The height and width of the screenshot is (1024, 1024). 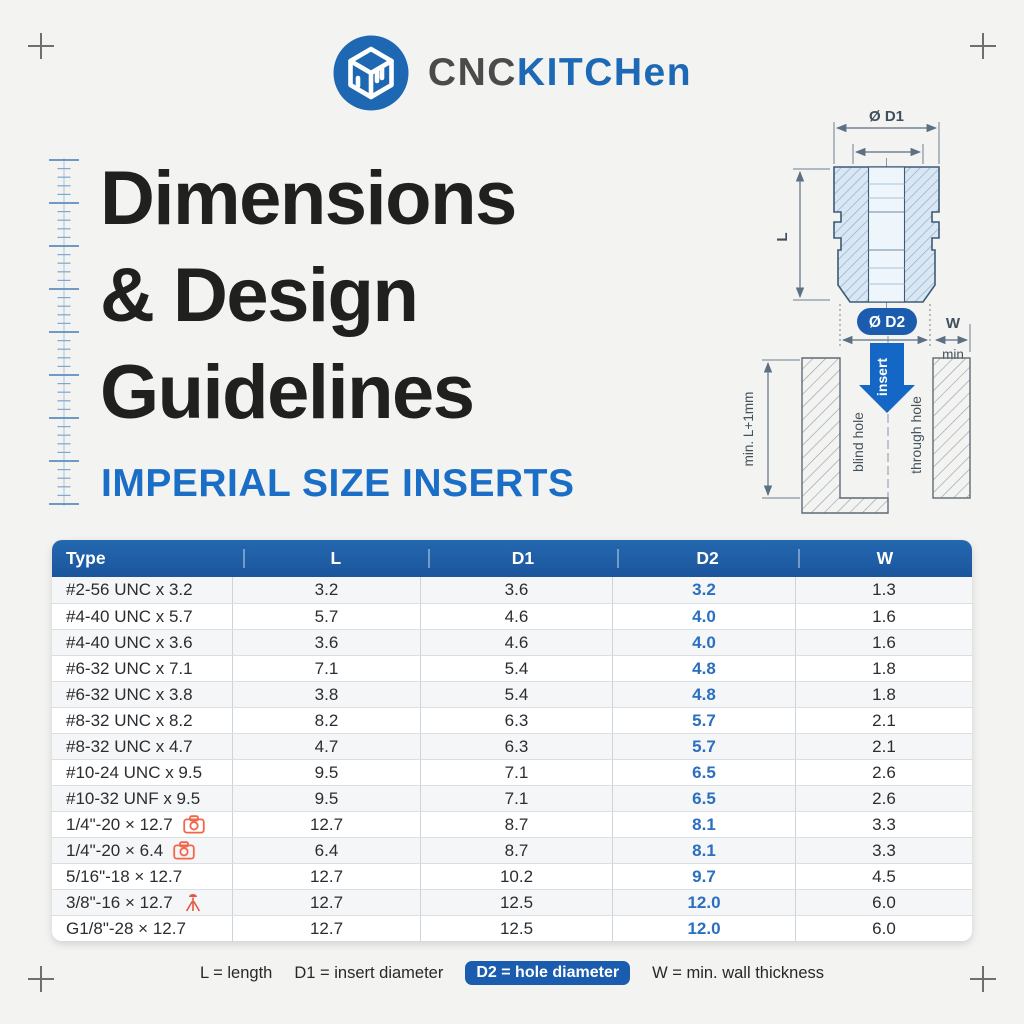 What do you see at coordinates (951, 428) in the screenshot?
I see `through-hole-wall` at bounding box center [951, 428].